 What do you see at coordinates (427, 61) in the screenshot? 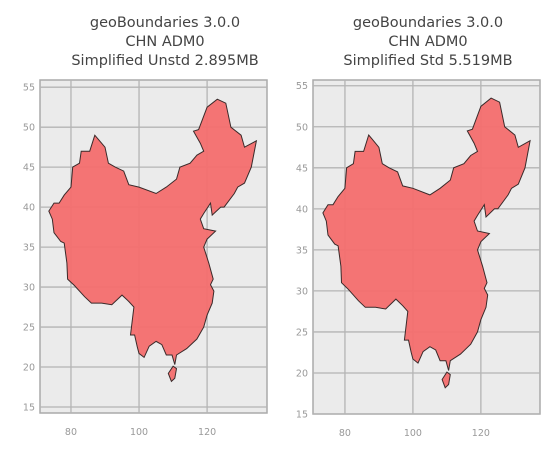
I see `chart-title: Simplified Std 5.519MB` at bounding box center [427, 61].